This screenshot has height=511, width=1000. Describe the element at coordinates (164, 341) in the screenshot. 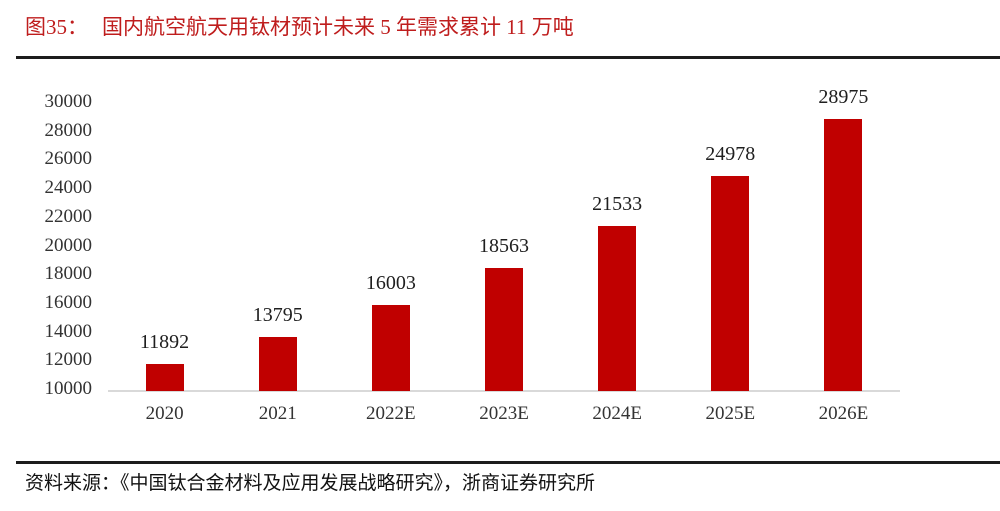

I see `bar-value-label: 11892` at that location.